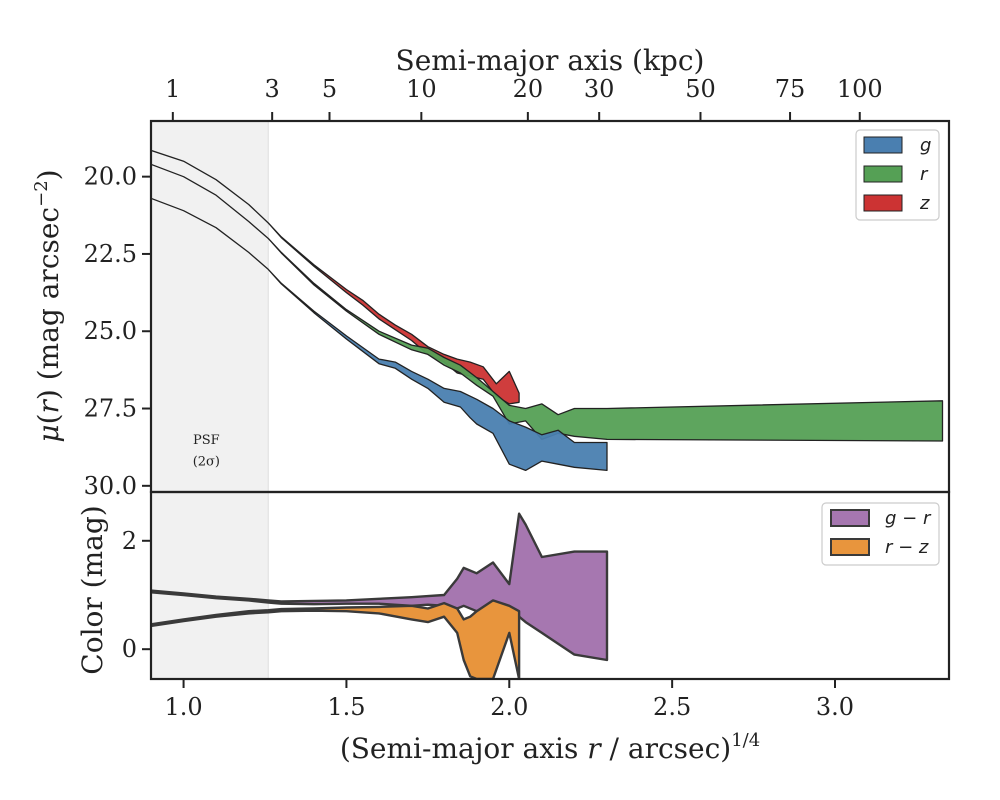 The height and width of the screenshot is (800, 1000). I want to click on bottom-y-axis-title: Color (mag), so click(92, 589).